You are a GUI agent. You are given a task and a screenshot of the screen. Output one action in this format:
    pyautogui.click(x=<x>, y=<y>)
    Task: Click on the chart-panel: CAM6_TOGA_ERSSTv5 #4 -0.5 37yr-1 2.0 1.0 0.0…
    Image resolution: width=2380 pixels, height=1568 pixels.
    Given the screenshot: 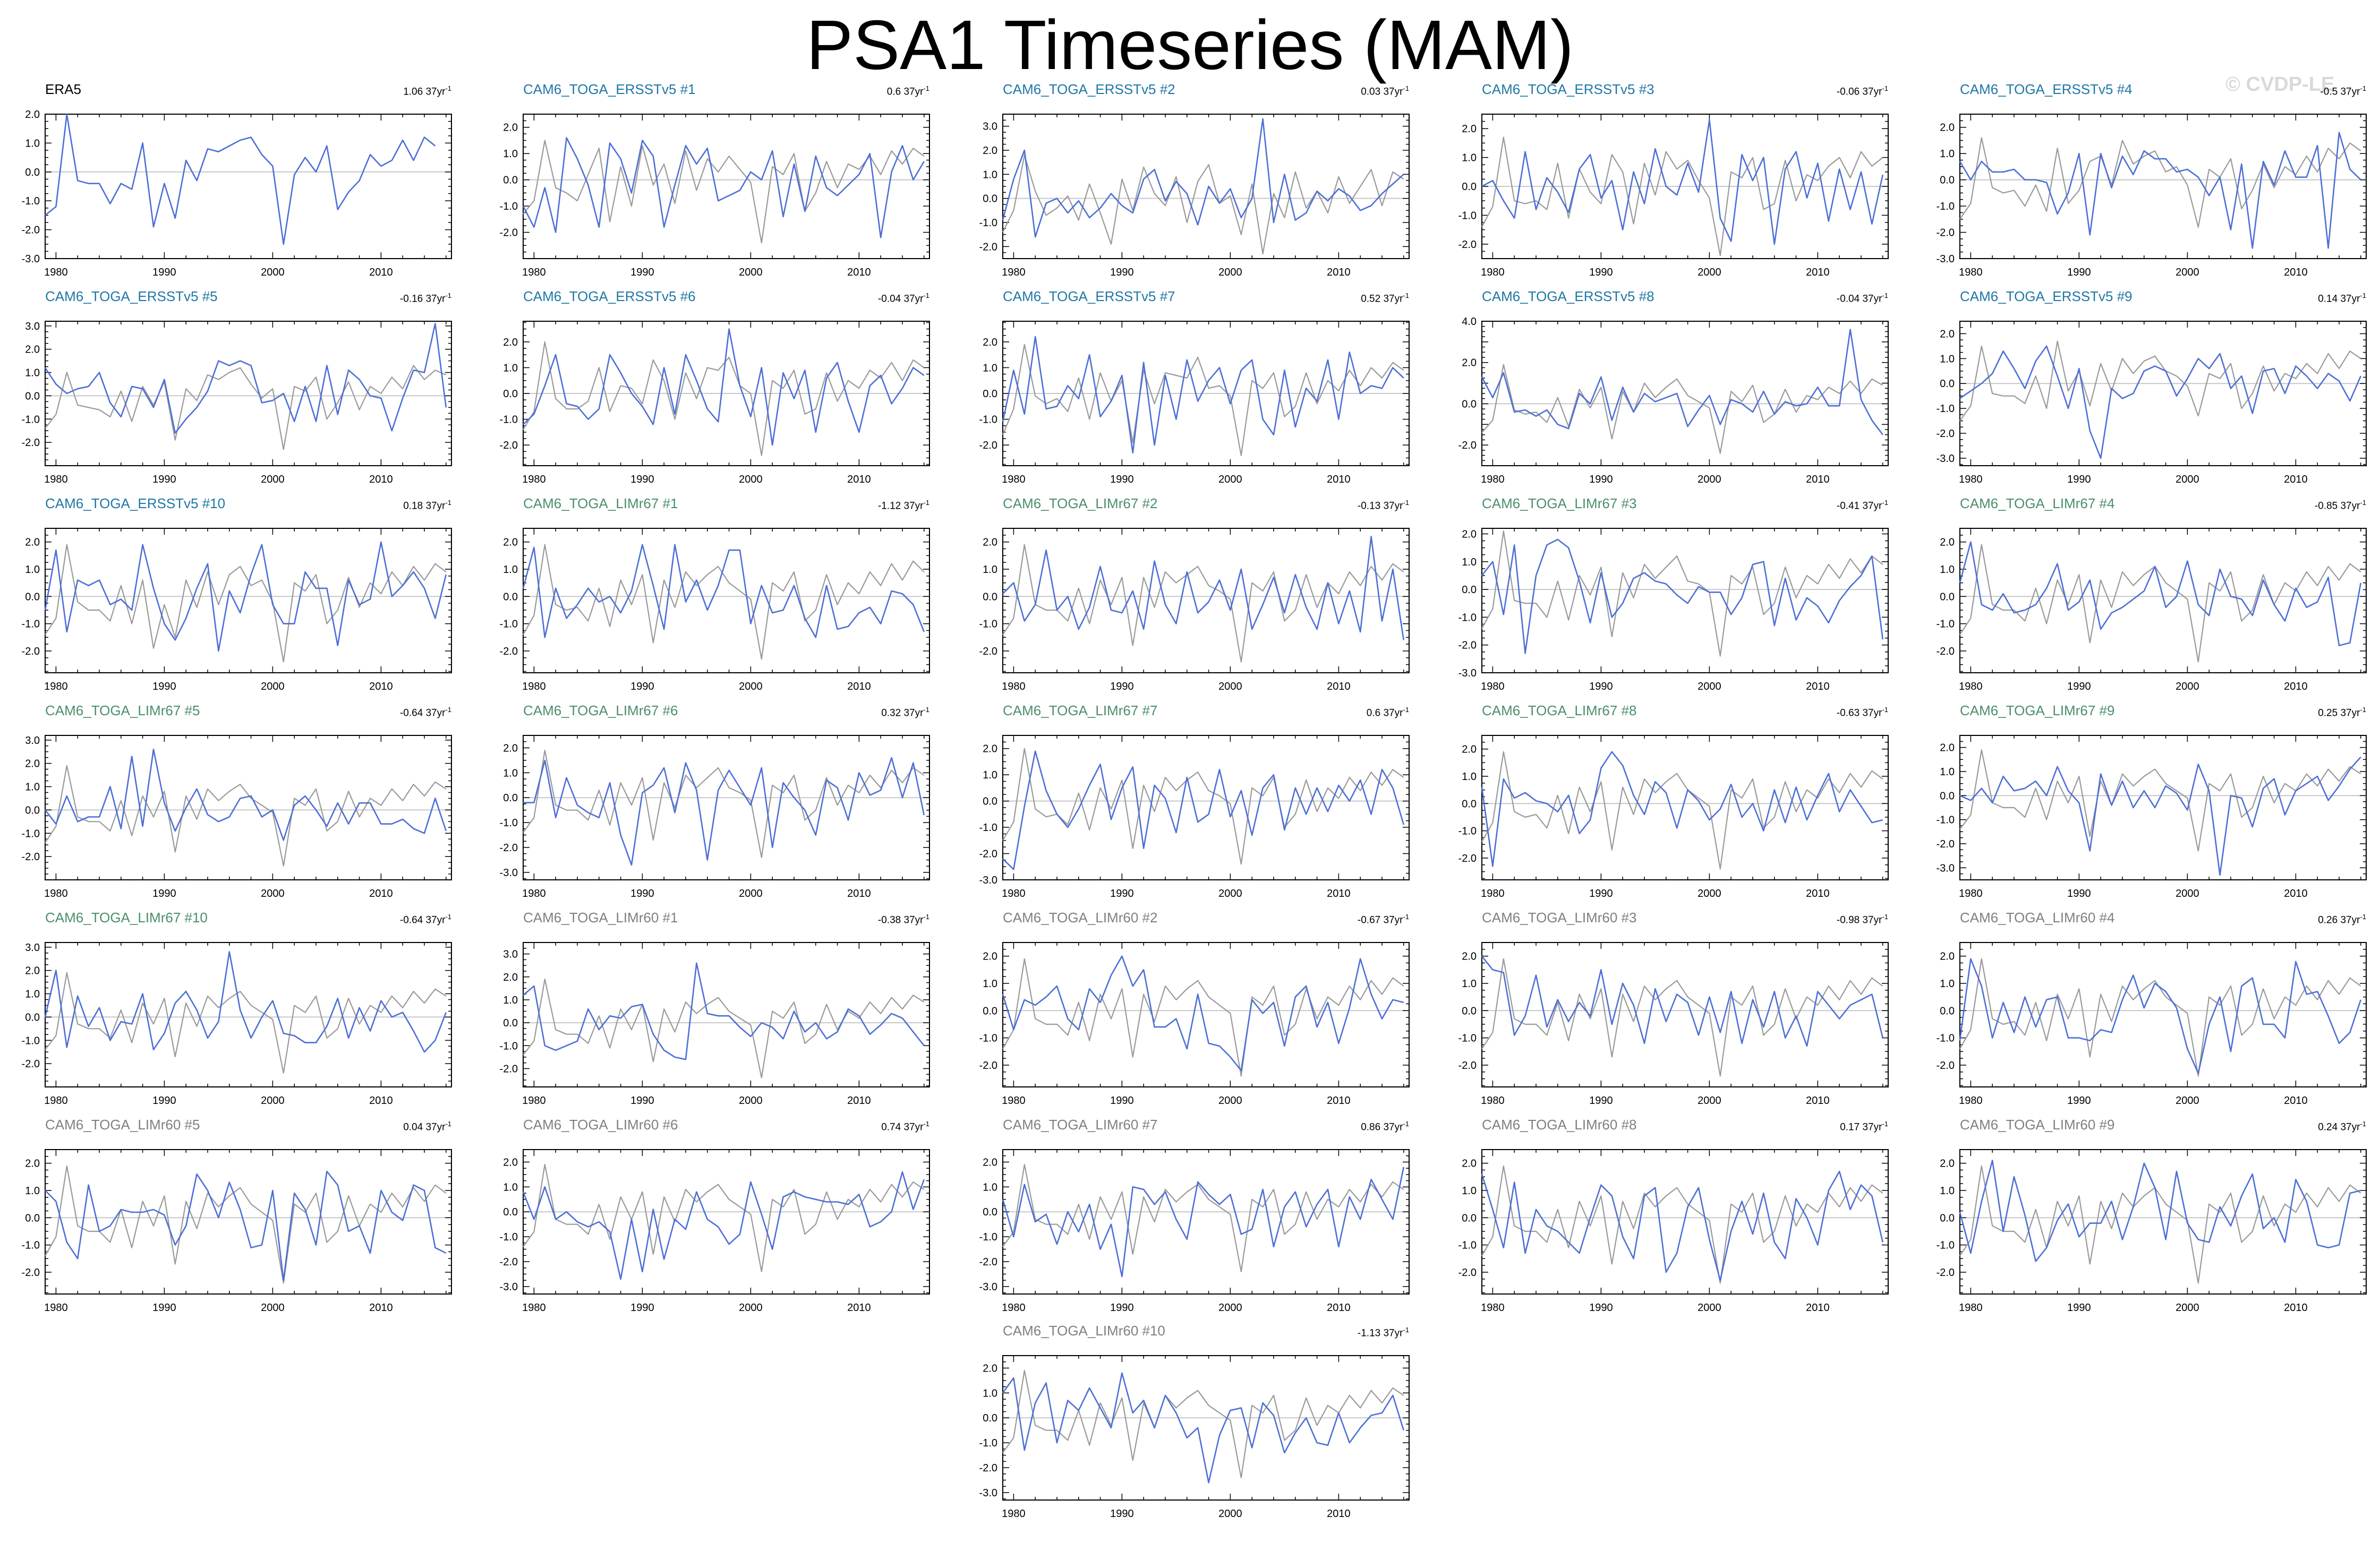 What is the action you would take?
    pyautogui.click(x=2152, y=183)
    